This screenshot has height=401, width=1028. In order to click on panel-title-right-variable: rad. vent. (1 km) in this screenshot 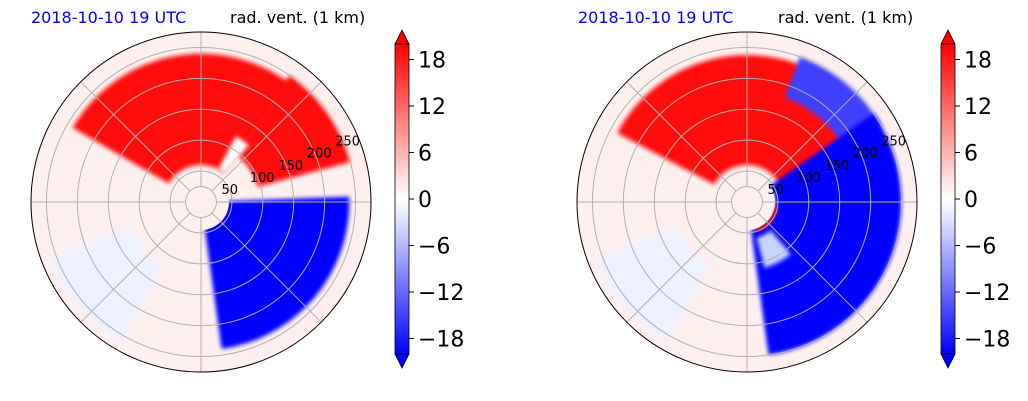, I will do `click(845, 17)`.